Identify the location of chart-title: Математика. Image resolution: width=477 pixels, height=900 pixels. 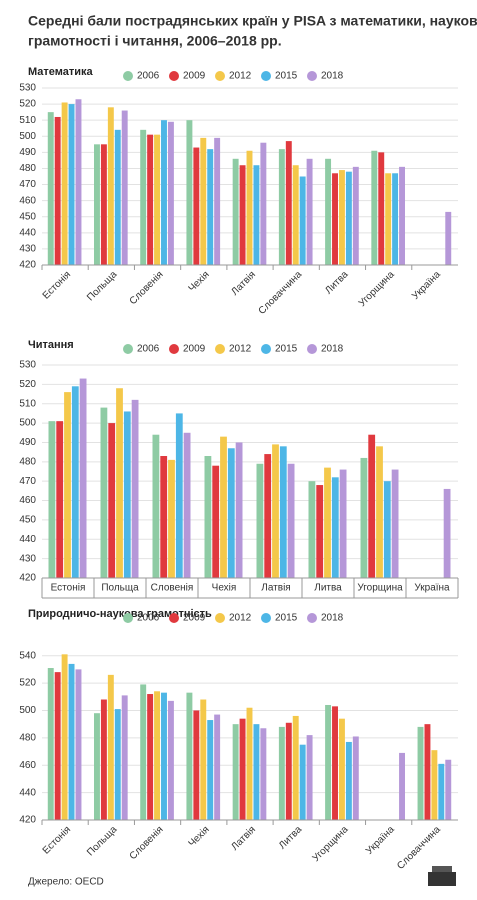
(61, 72).